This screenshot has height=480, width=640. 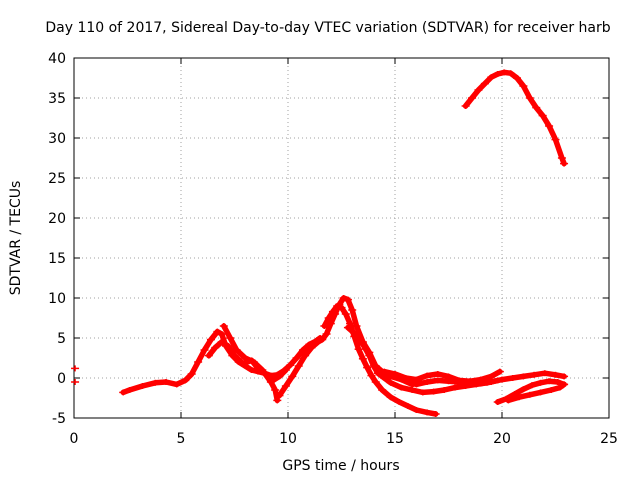 What do you see at coordinates (74, 439) in the screenshot?
I see `x-tick-label: 0` at bounding box center [74, 439].